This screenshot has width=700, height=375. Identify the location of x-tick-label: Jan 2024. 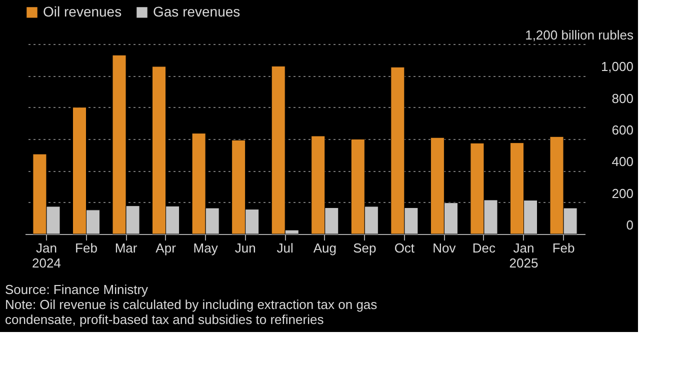
(46, 255).